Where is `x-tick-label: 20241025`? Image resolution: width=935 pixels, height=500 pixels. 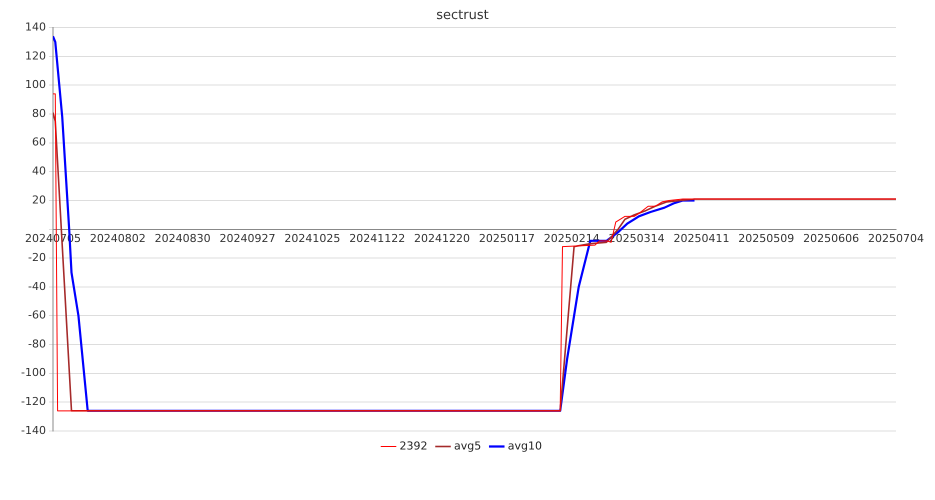 x-tick-label: 20241025 is located at coordinates (312, 238).